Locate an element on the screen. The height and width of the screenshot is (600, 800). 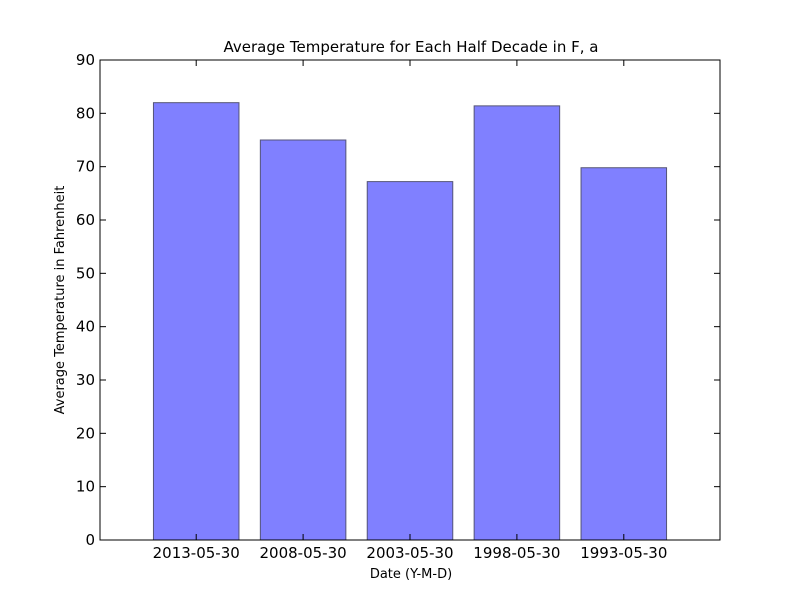
x-tick-label: 1993-05-30 is located at coordinates (623, 553).